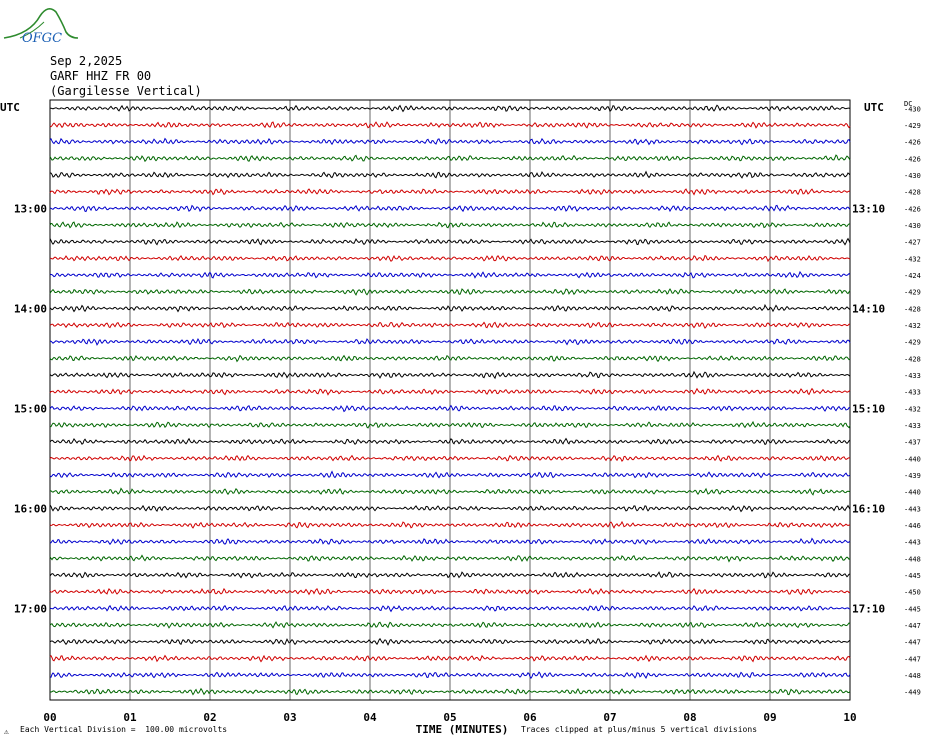 The height and width of the screenshot is (744, 930). Describe the element at coordinates (769, 717) in the screenshot. I see `x-tick-label: 09` at that location.